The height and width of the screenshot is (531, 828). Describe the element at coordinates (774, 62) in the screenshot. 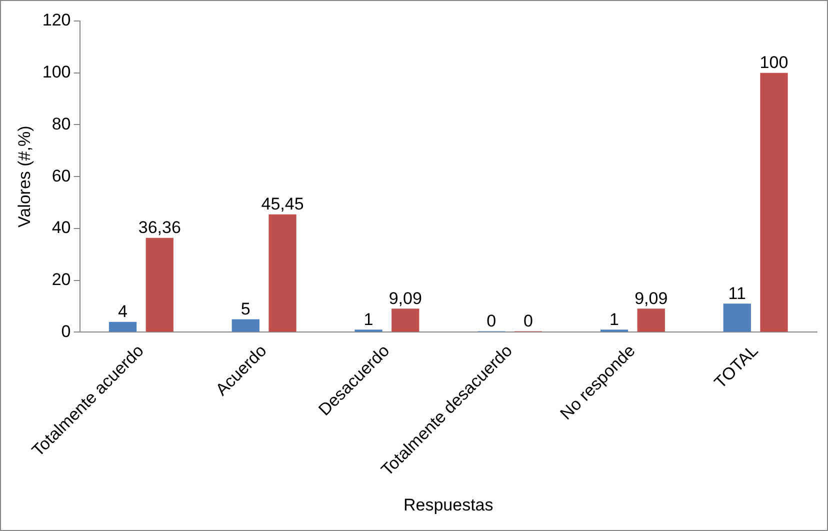

I see `data-label: 100` at that location.